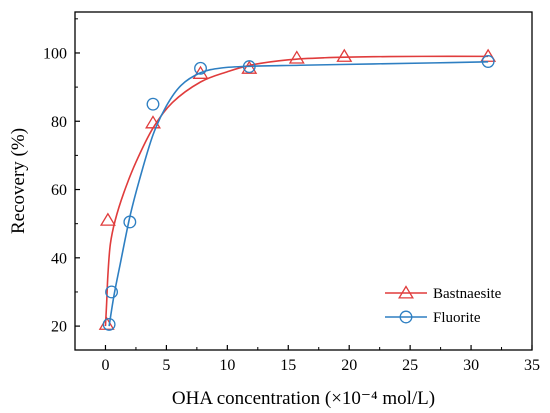  What do you see at coordinates (320, 359) in the screenshot?
I see `x-axis-ticks: 0 5 10 15 20 25 30 35` at bounding box center [320, 359].